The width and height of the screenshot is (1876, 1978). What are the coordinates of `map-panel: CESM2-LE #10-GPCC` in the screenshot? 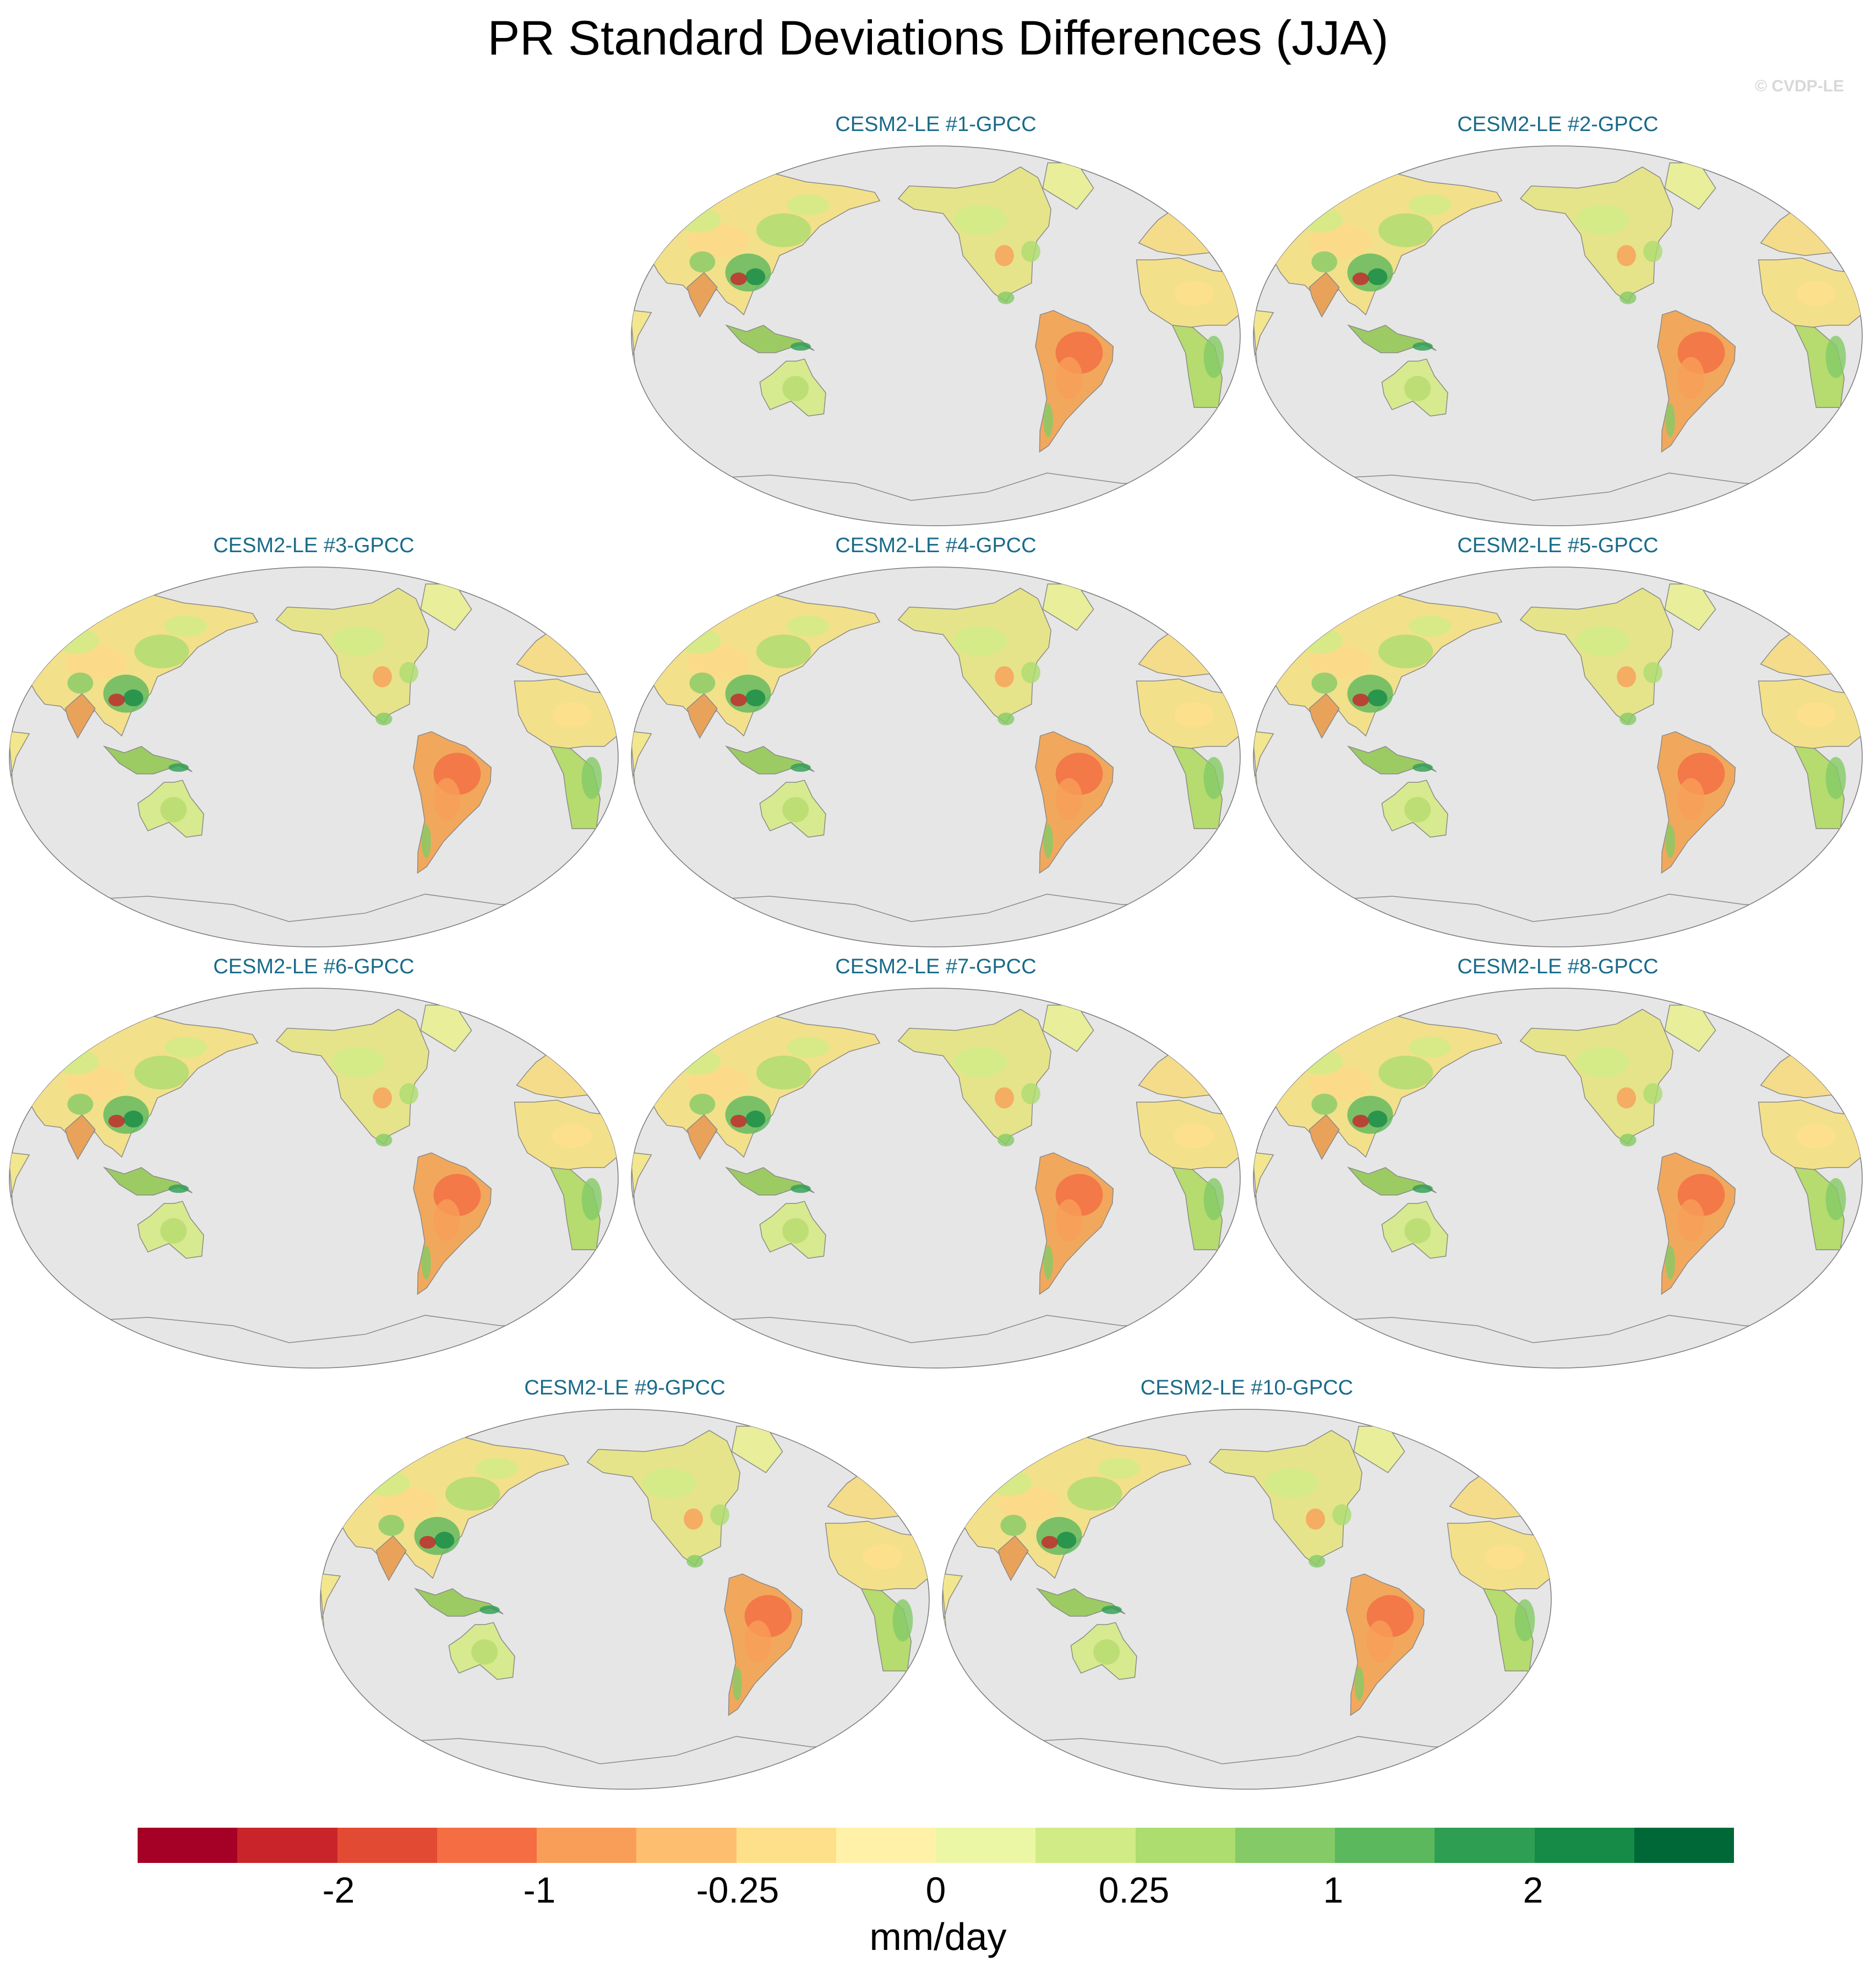 It's located at (1247, 1588).